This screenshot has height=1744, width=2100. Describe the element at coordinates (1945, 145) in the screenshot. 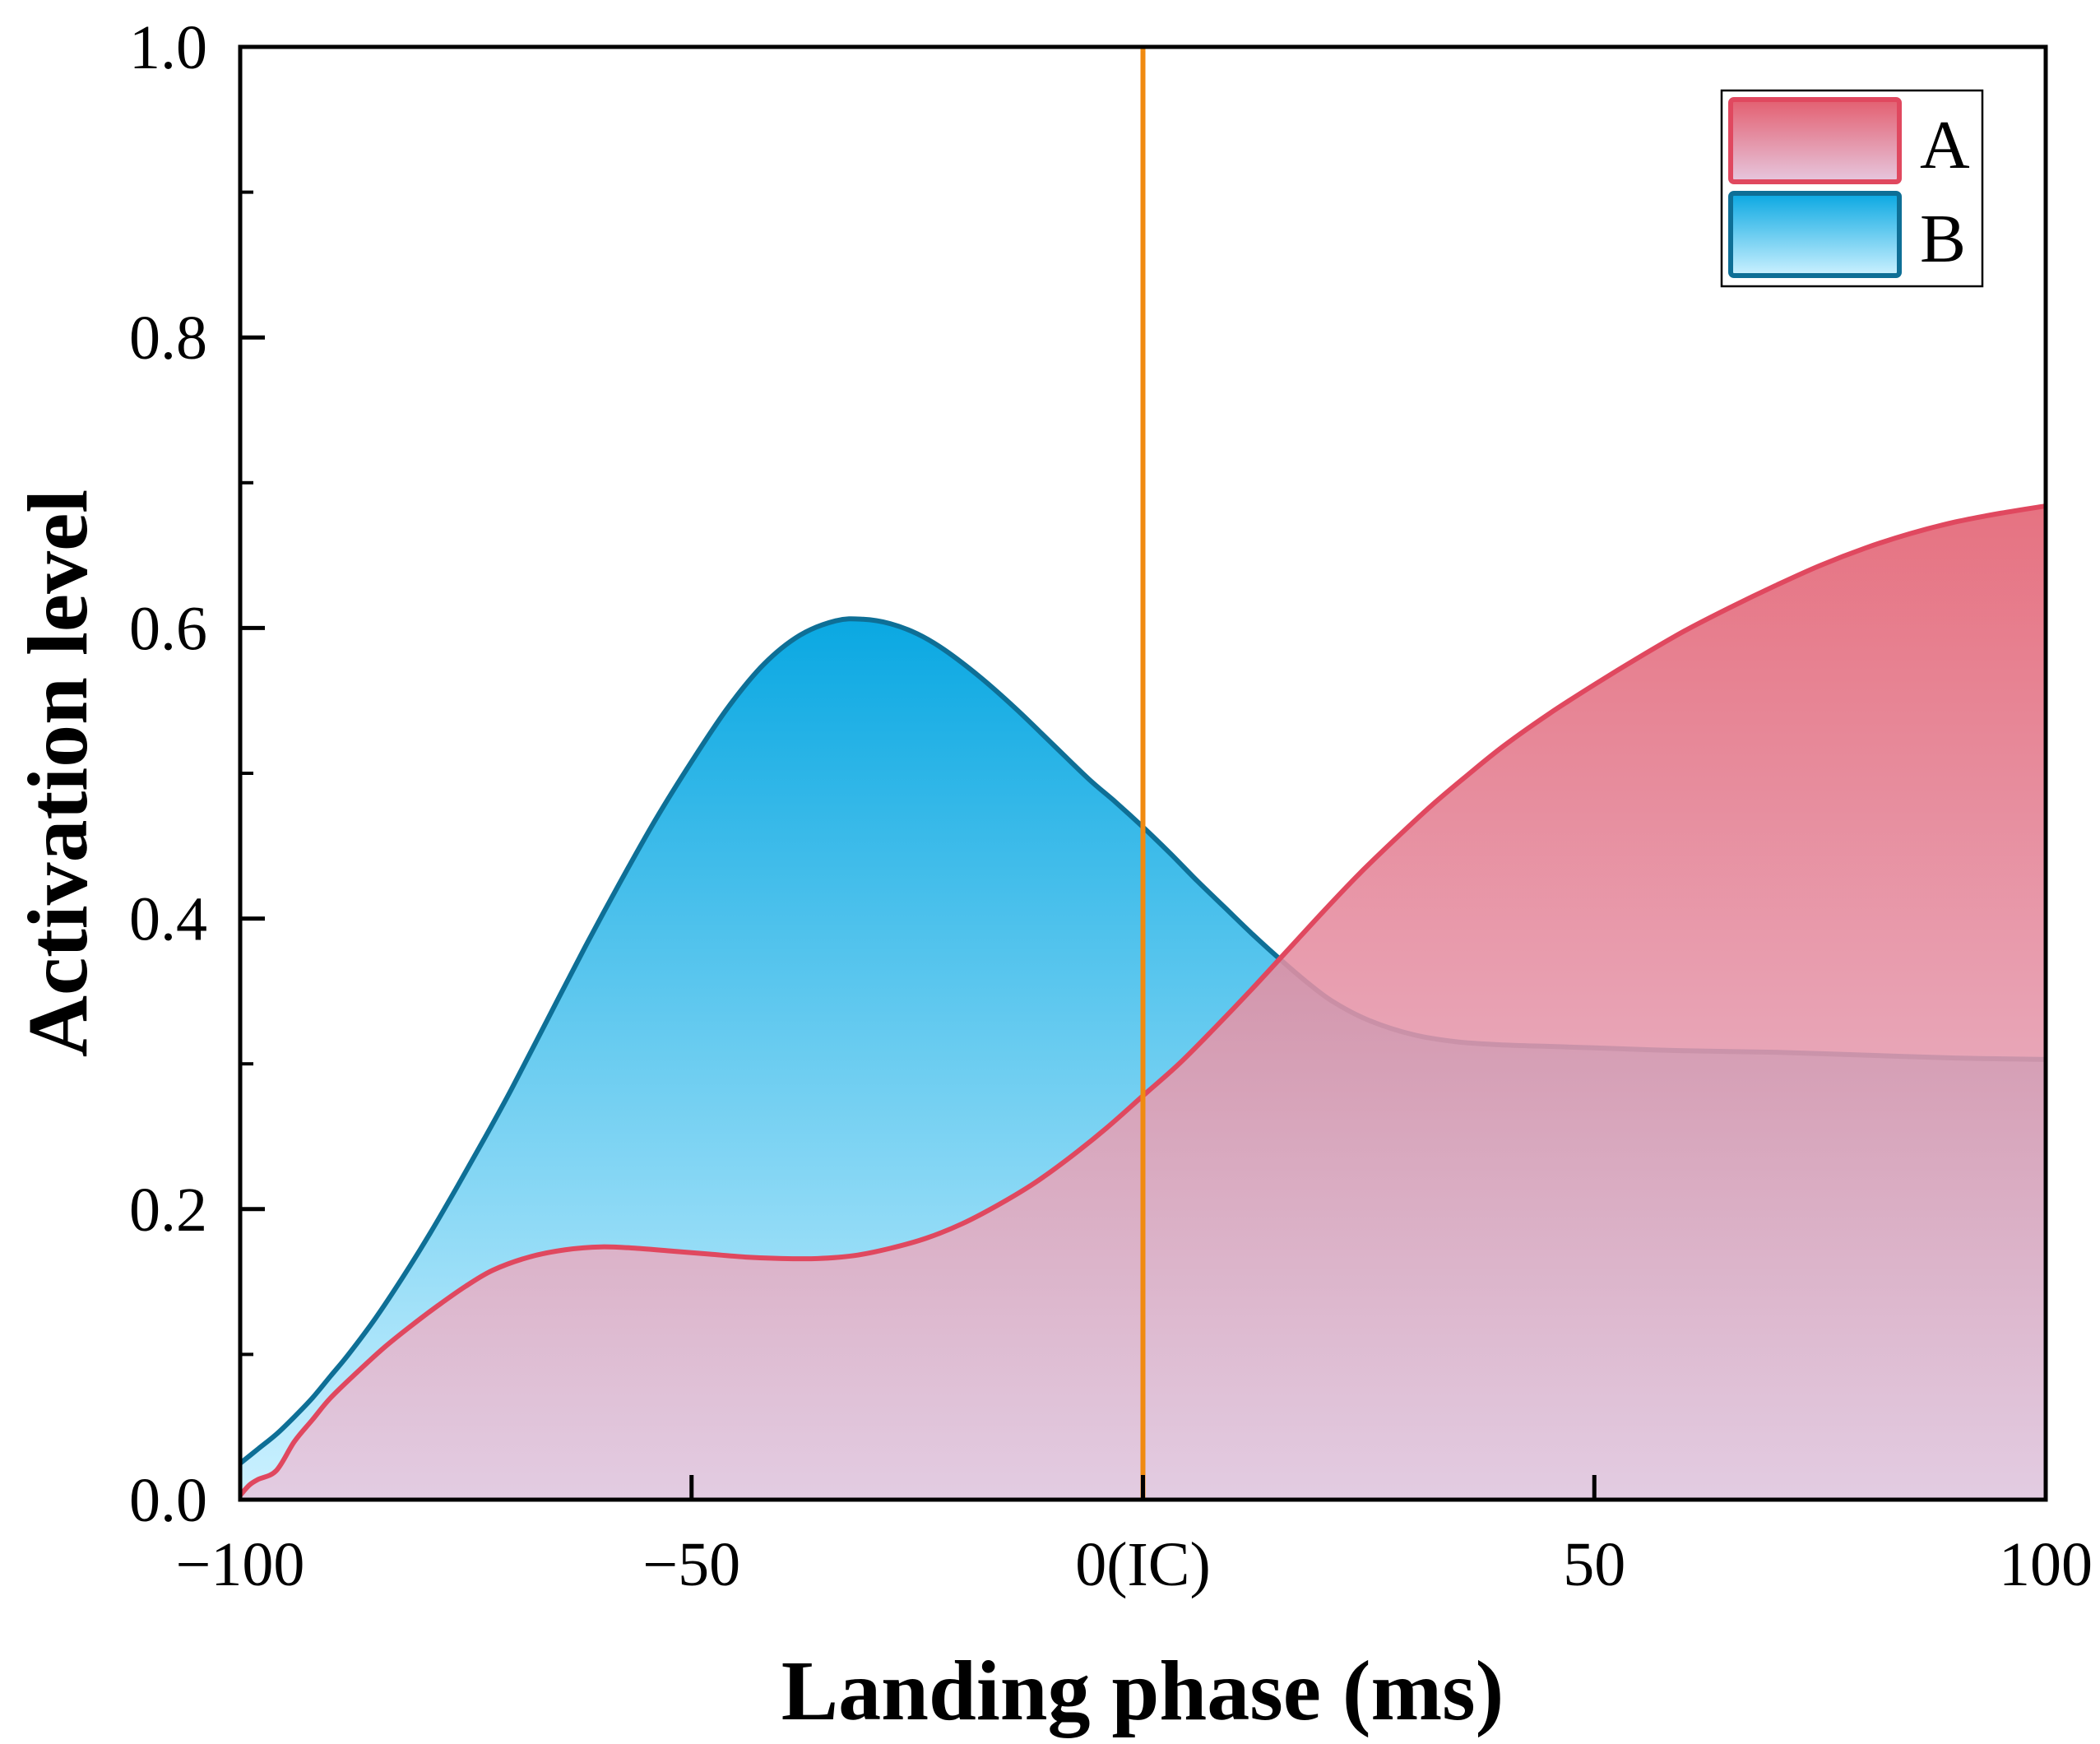

I see `legend-label-a: A` at that location.